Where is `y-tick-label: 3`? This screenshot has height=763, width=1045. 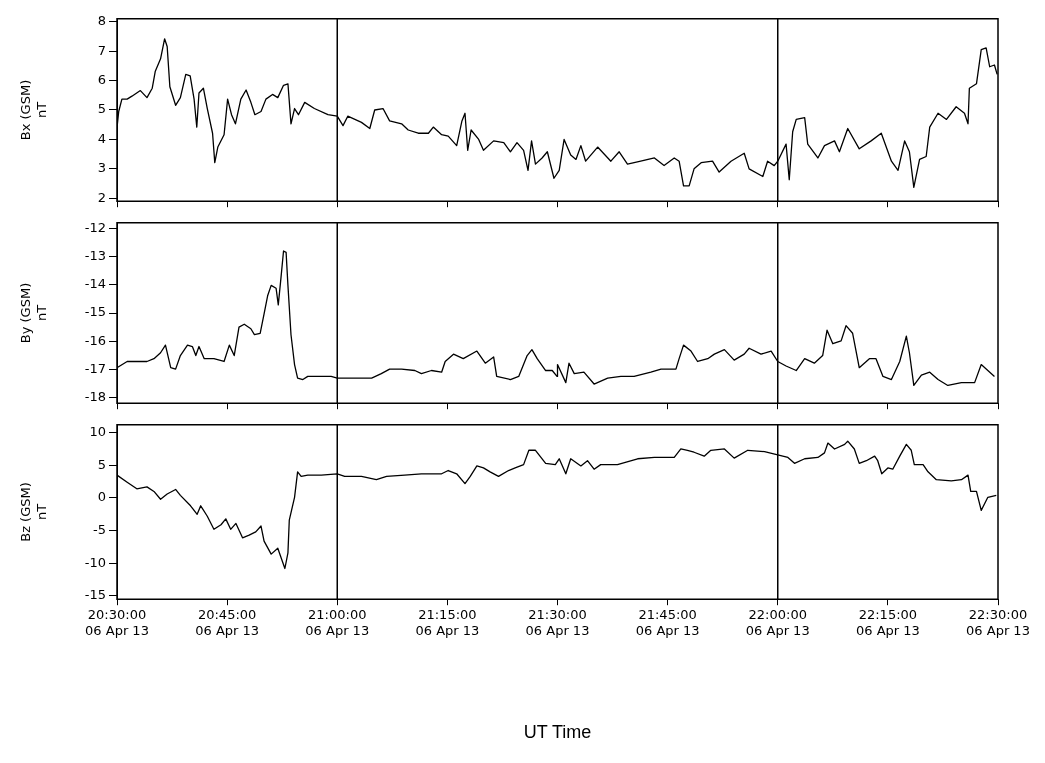 y-tick-label: 3 is located at coordinates (101, 168).